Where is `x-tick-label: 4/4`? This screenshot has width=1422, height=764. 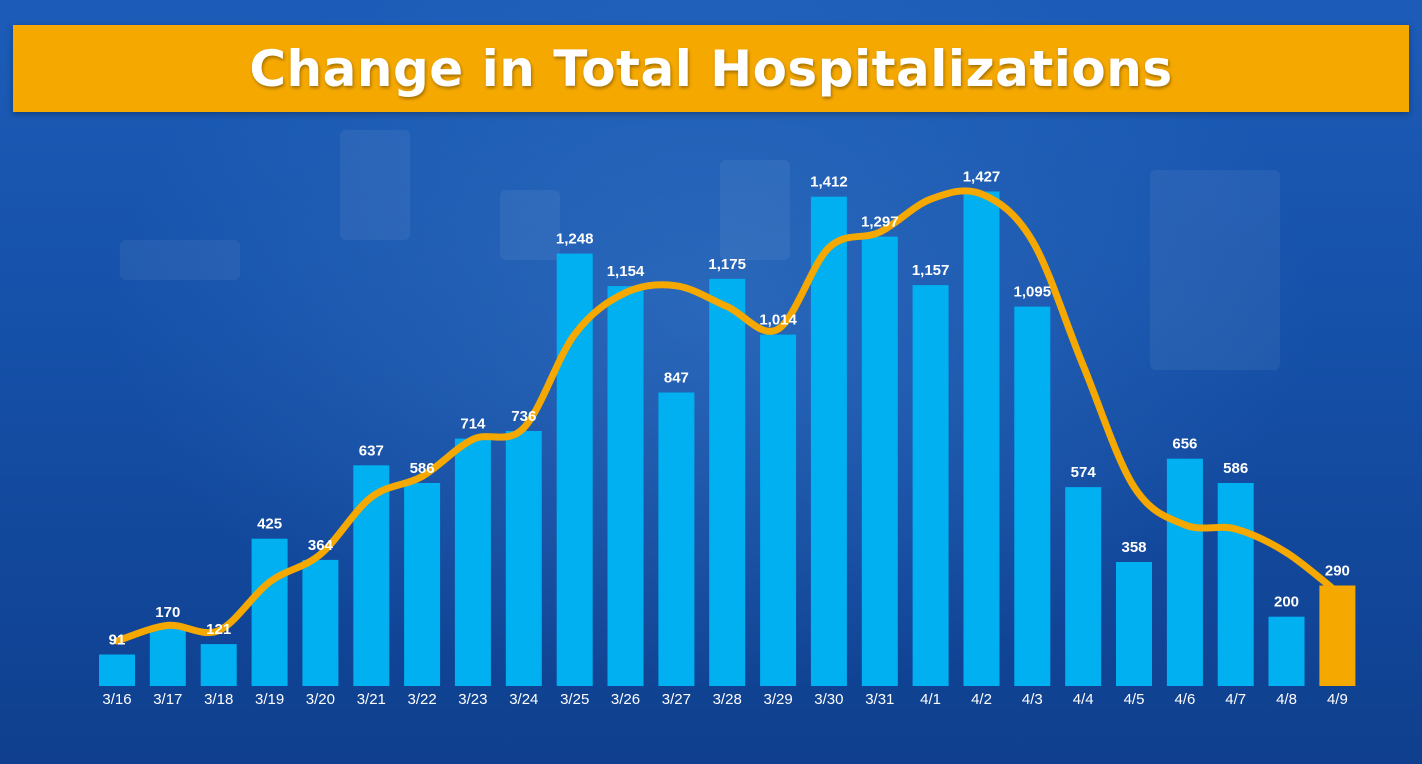
x-tick-label: 4/4 is located at coordinates (1083, 699).